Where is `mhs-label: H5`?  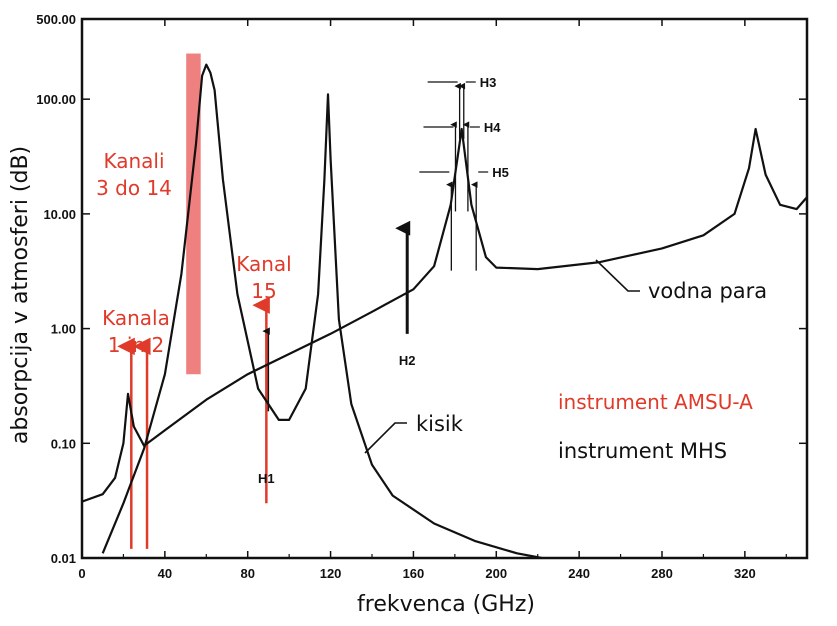
mhs-label: H5 is located at coordinates (500, 172).